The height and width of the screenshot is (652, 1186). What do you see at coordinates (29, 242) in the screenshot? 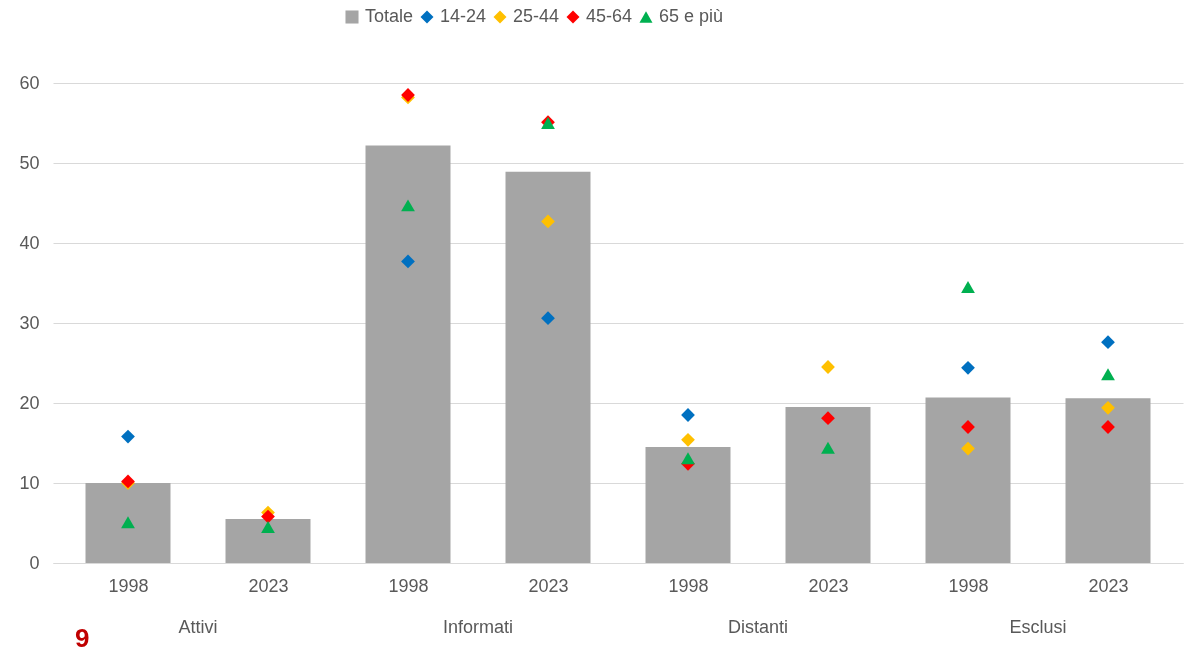
I see `y-tick-label: 40` at bounding box center [29, 242].